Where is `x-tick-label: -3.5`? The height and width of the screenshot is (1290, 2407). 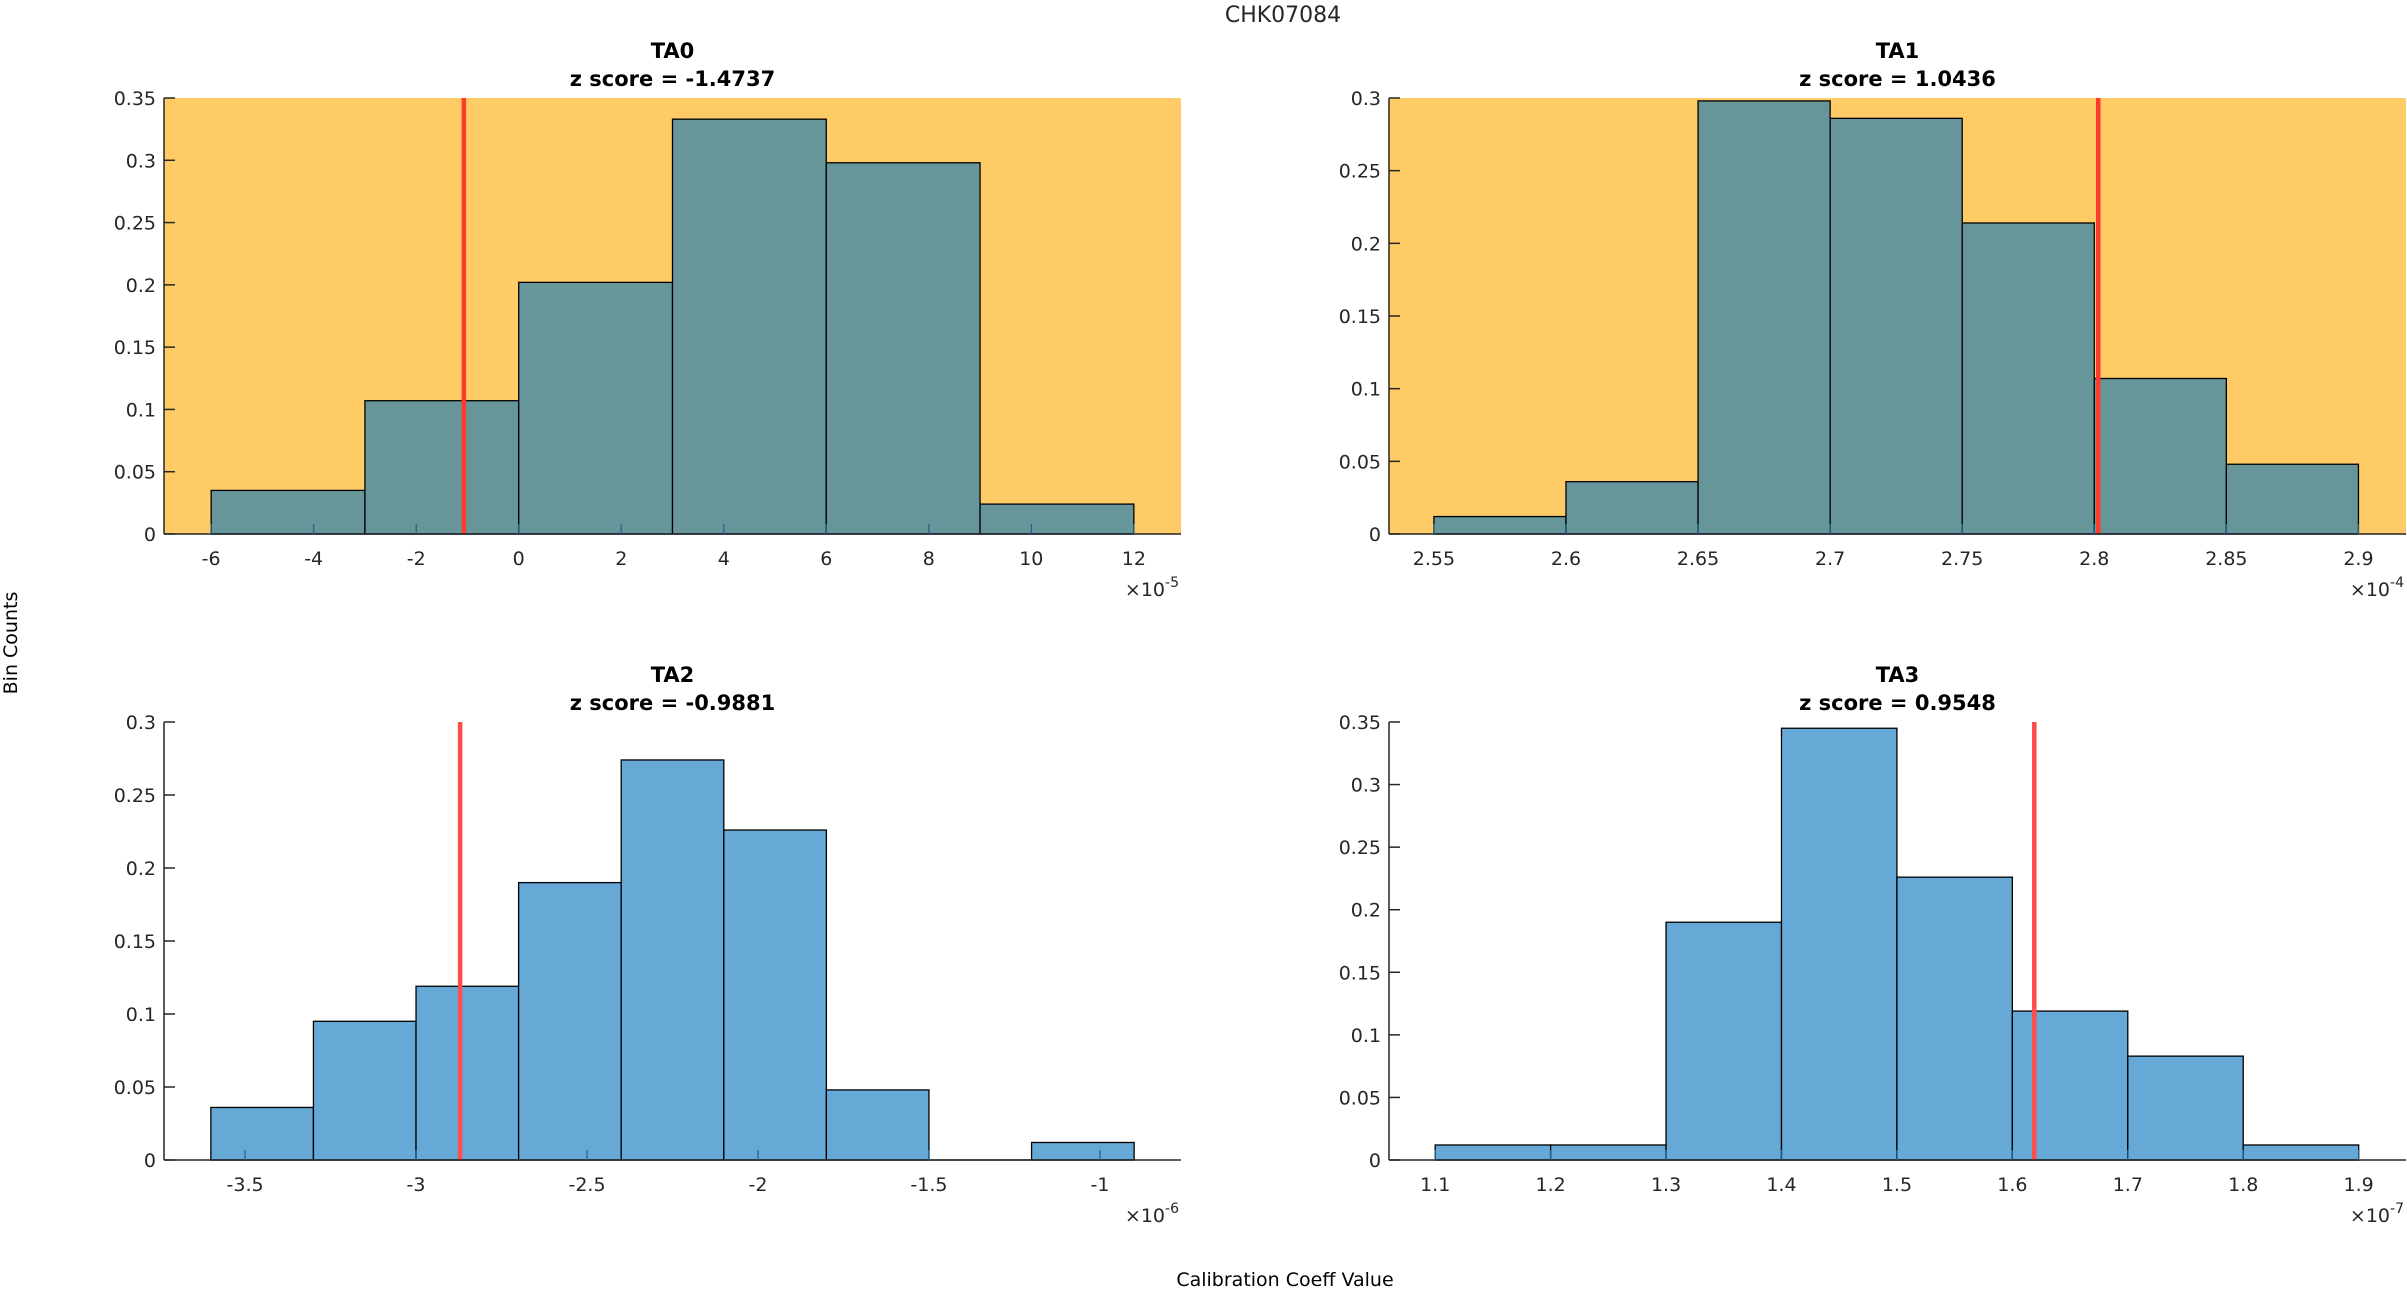 x-tick-label: -3.5 is located at coordinates (245, 1185).